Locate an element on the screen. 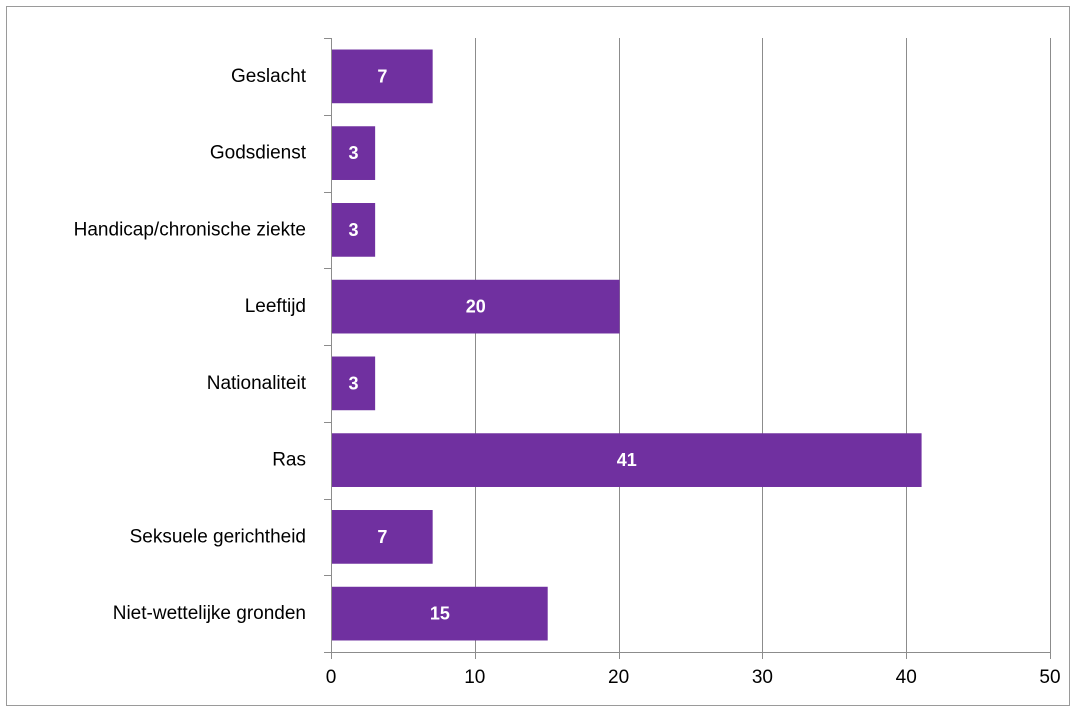 The image size is (1078, 708). bar-ras is located at coordinates (627, 460).